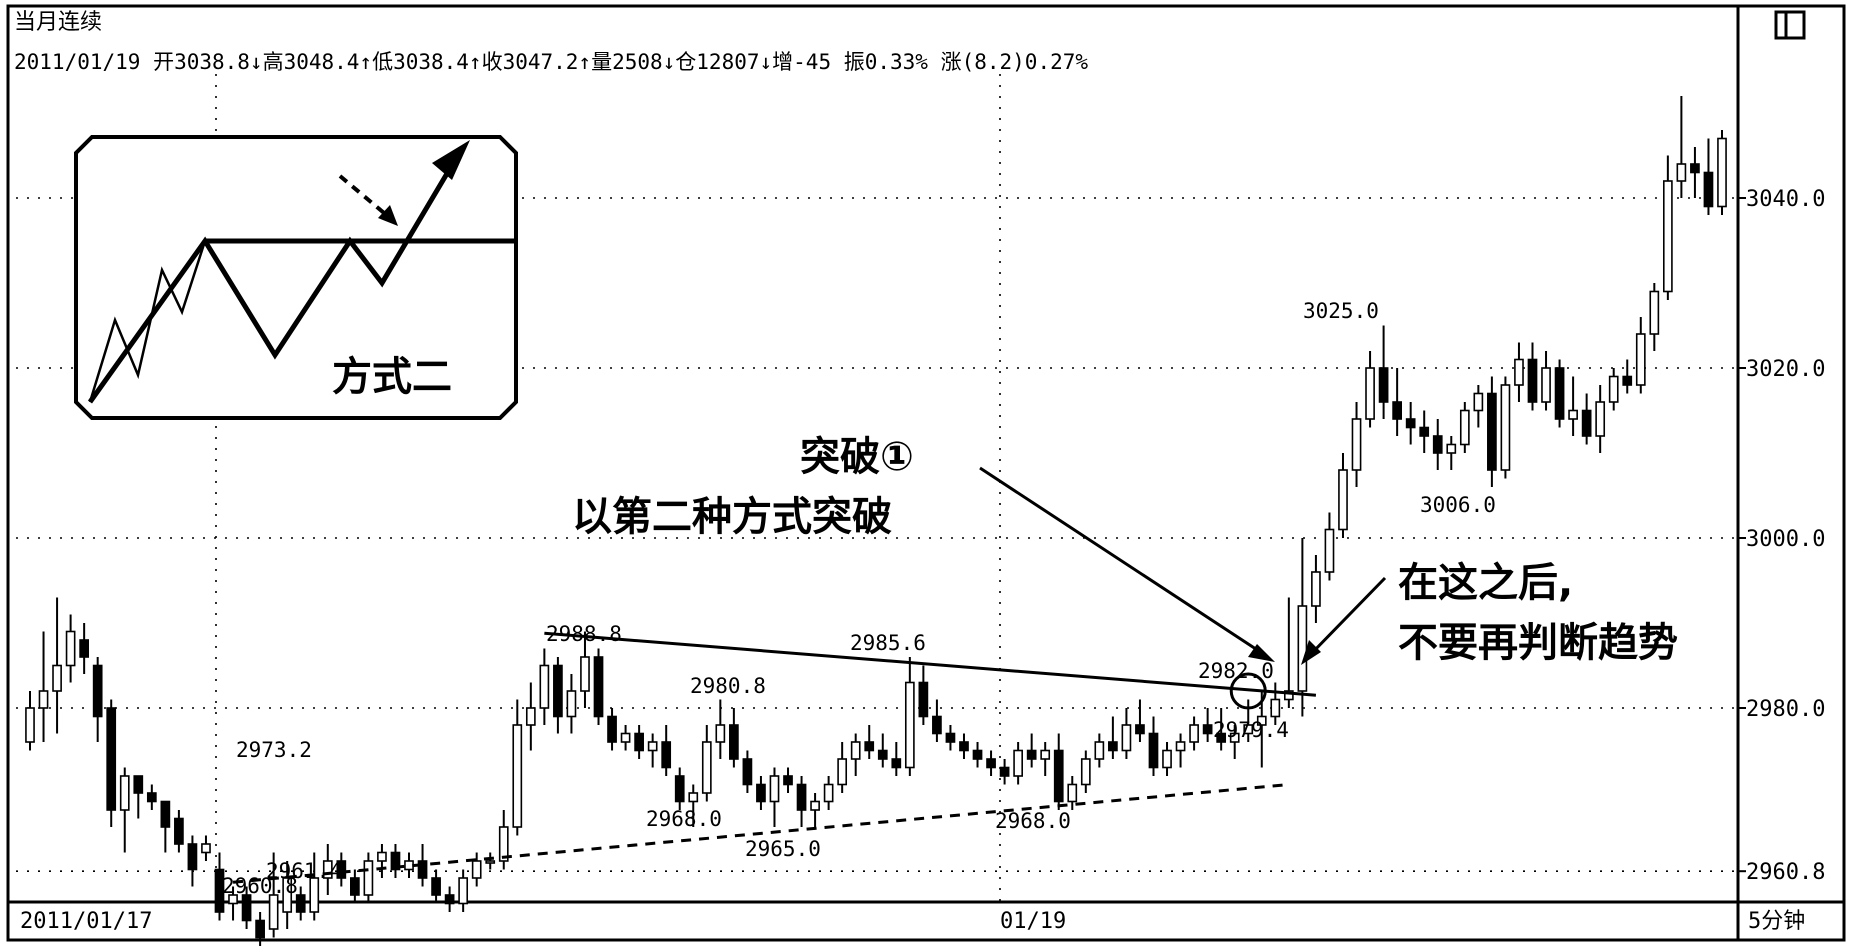 The width and height of the screenshot is (1852, 952). I want to click on window-restore-icon, so click(1790, 25).